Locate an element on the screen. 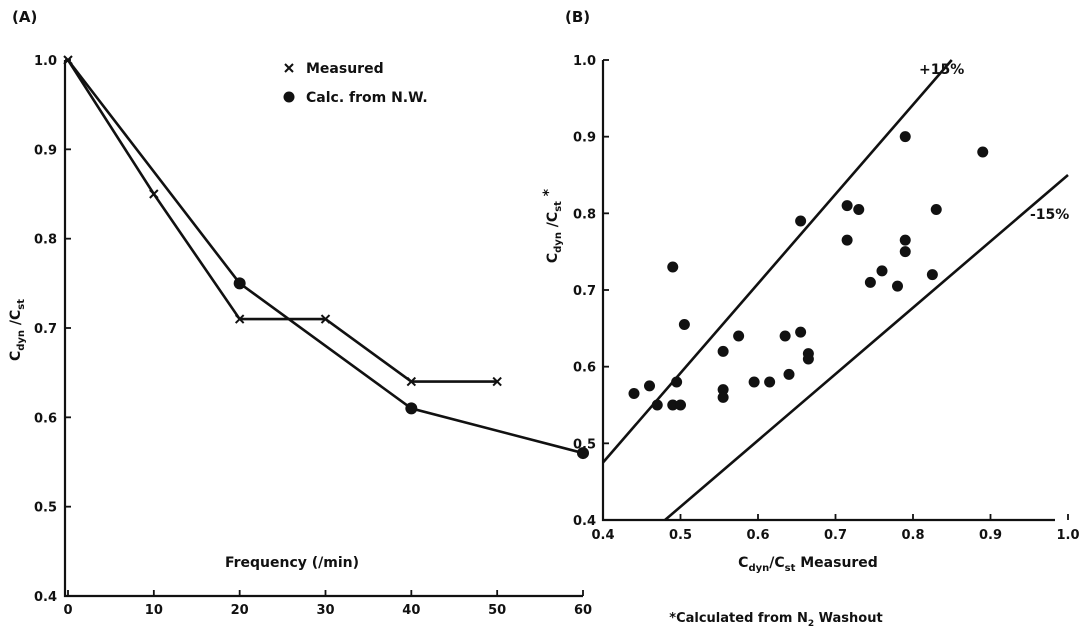  panel-a-x-tick-label: 20 is located at coordinates (240, 610).